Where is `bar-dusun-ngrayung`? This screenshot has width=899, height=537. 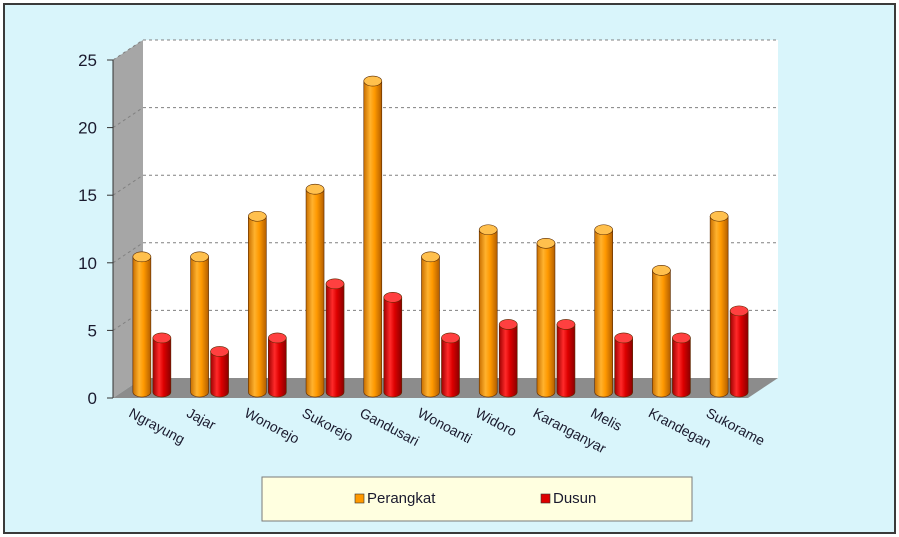
bar-dusun-ngrayung is located at coordinates (162, 365).